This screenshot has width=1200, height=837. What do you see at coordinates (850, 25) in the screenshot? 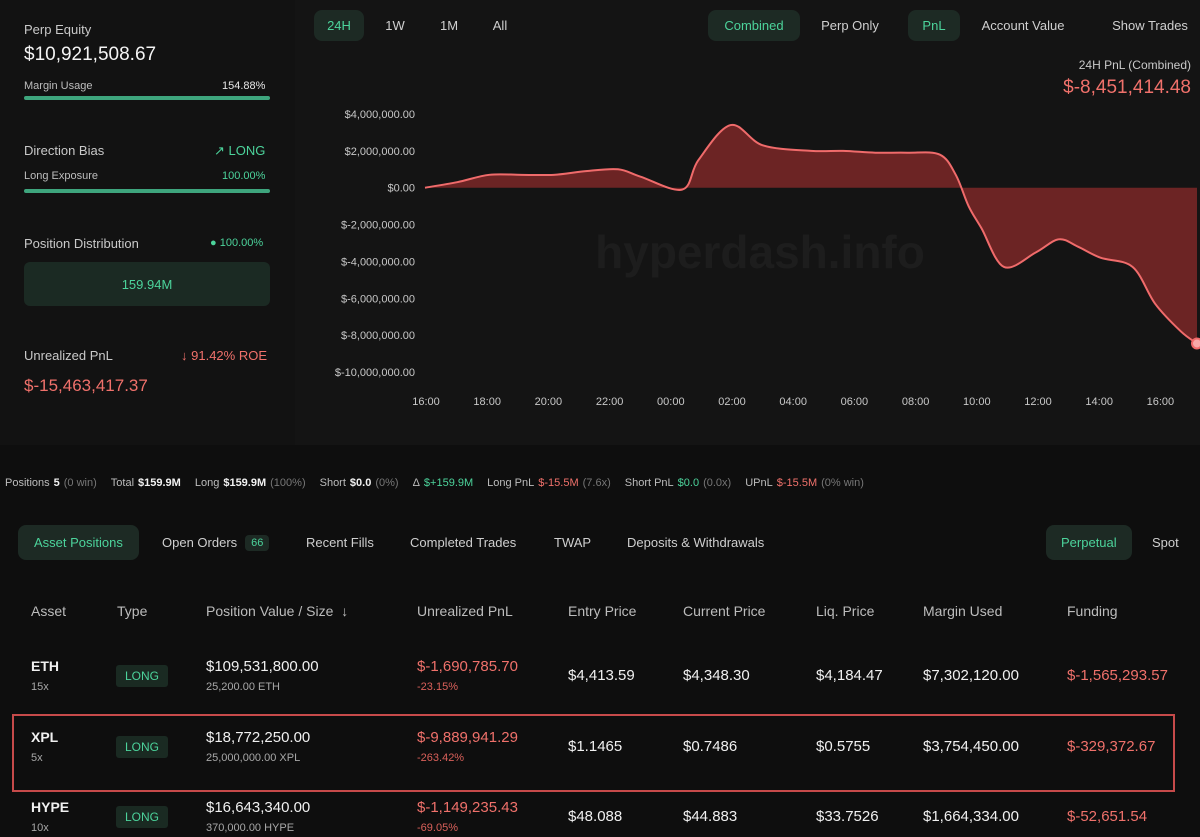
I see `tab-perp-only: Perp Only` at bounding box center [850, 25].